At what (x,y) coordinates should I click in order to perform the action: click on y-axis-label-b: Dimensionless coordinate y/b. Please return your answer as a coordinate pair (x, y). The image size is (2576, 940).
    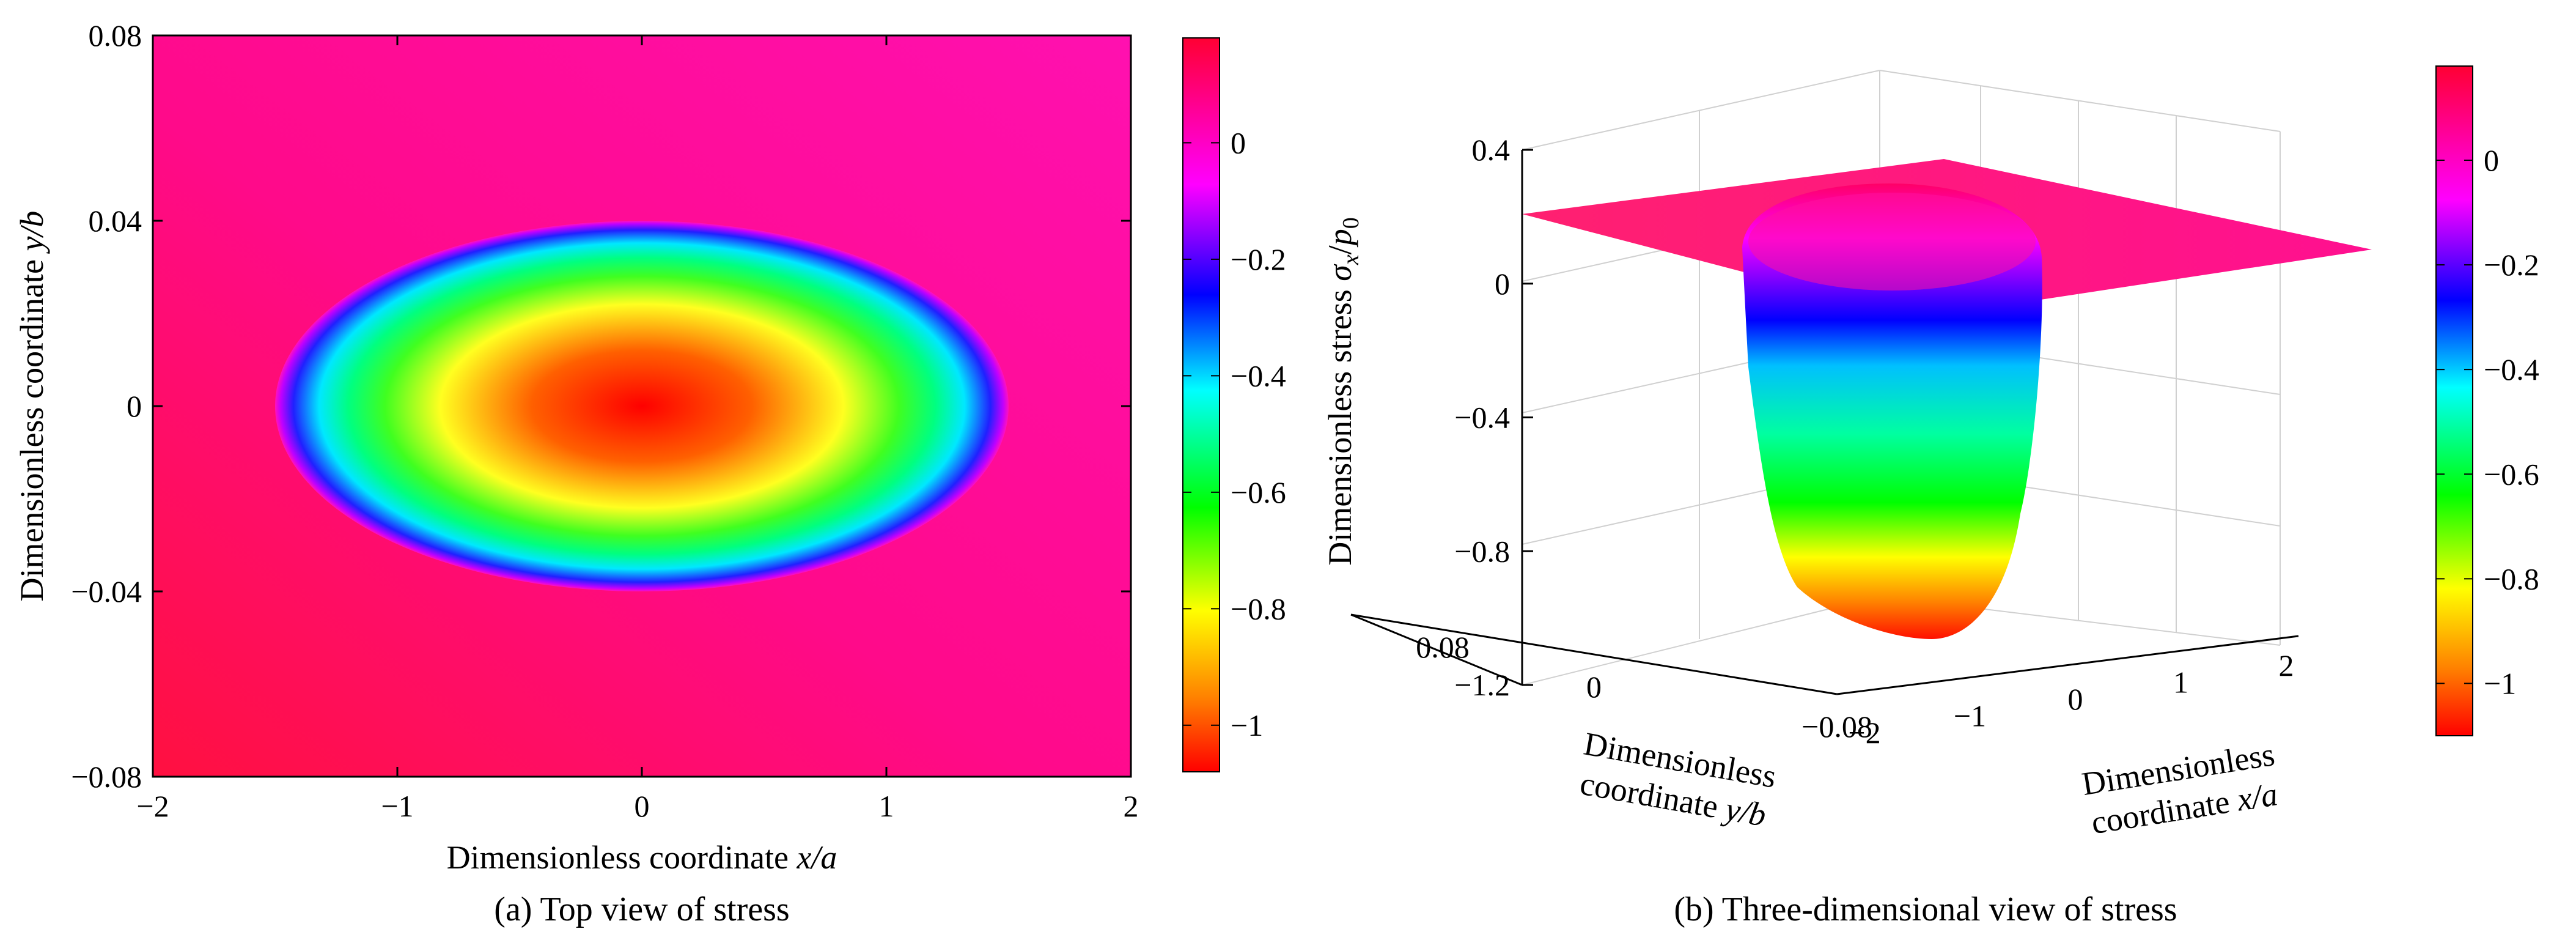
    Looking at the image, I should click on (1678, 779).